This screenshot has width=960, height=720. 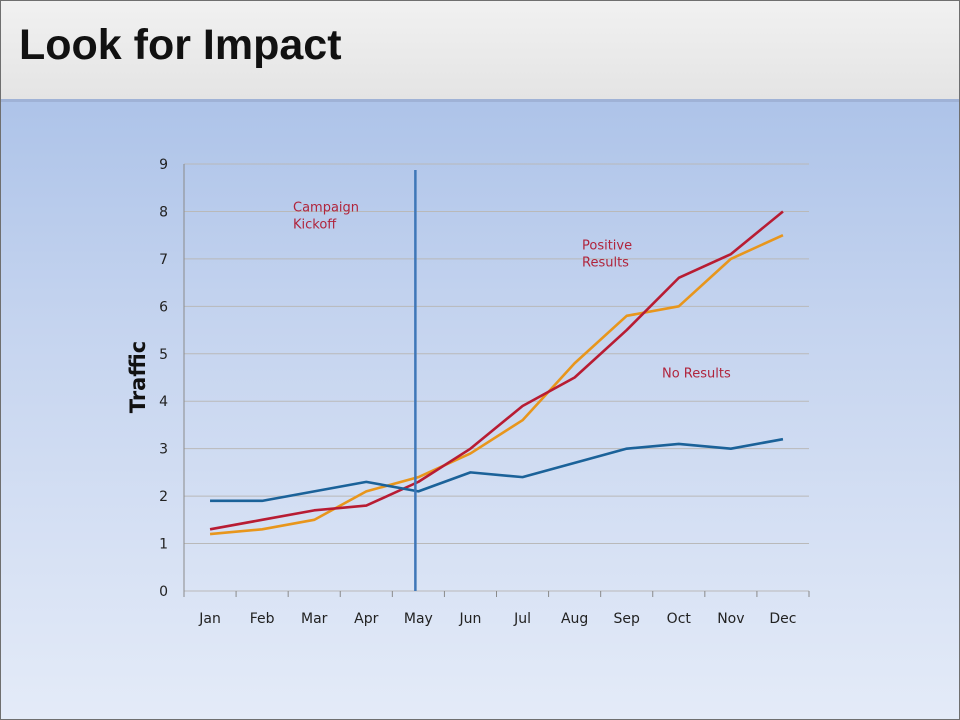 What do you see at coordinates (163, 212) in the screenshot?
I see `y-tick-label: 8` at bounding box center [163, 212].